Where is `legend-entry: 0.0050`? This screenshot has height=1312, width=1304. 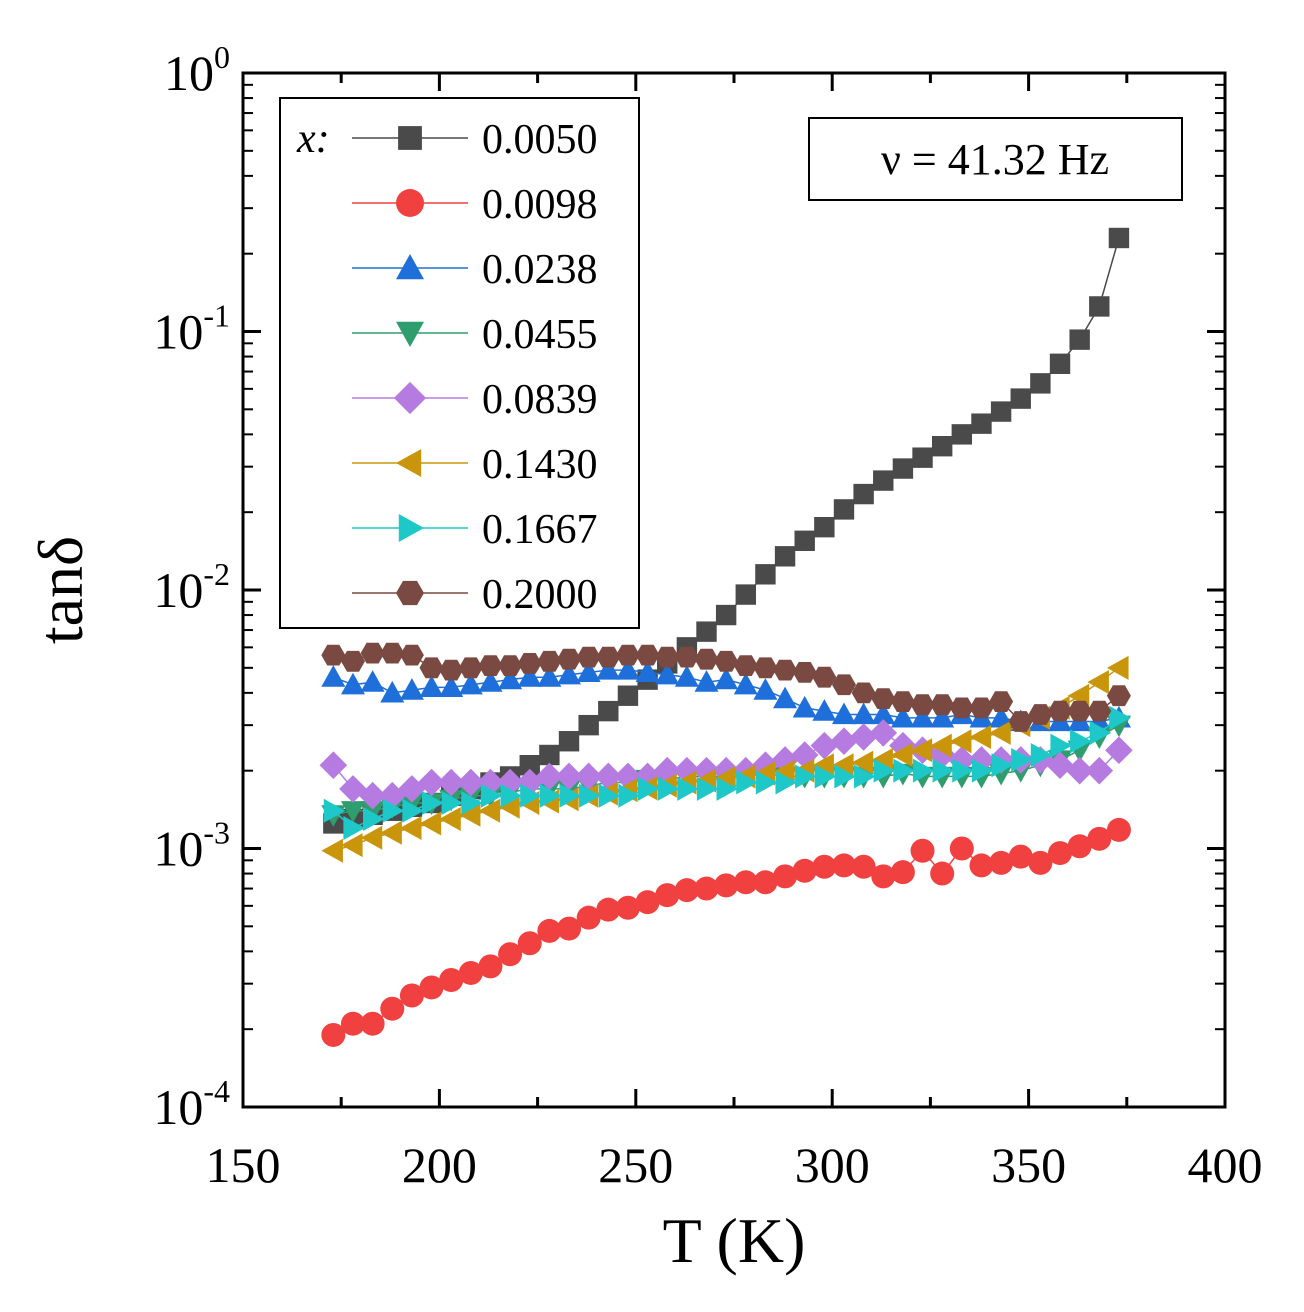 legend-entry: 0.0050 is located at coordinates (475, 140).